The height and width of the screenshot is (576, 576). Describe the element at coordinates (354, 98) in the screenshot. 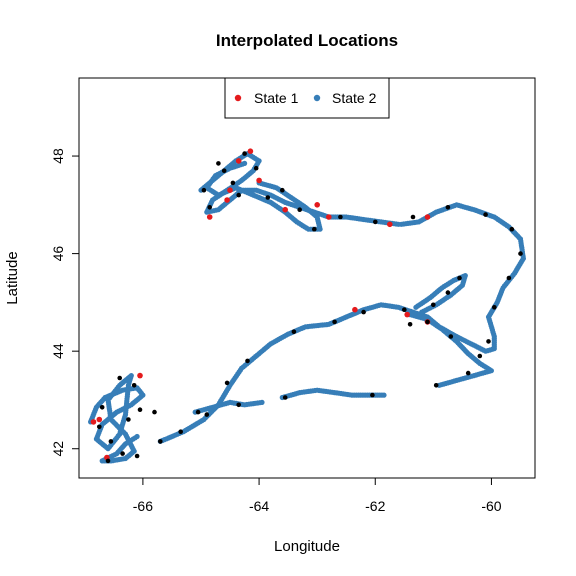

I see `legend-label-state-2: State 2` at that location.